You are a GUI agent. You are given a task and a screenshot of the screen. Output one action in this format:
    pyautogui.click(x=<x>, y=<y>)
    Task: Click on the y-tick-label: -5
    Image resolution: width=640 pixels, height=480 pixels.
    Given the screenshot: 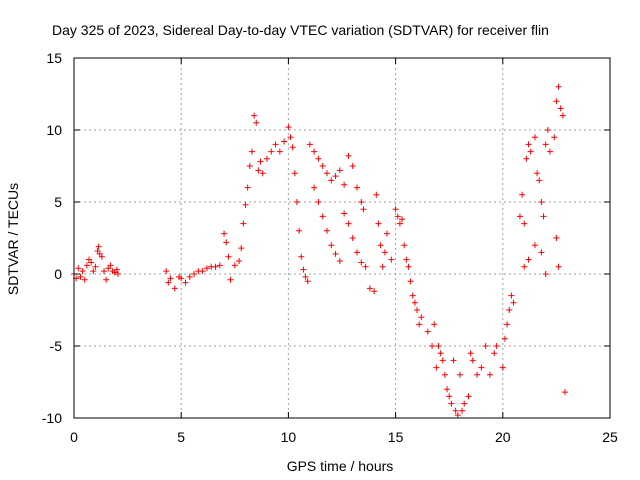 What is the action you would take?
    pyautogui.click(x=56, y=346)
    